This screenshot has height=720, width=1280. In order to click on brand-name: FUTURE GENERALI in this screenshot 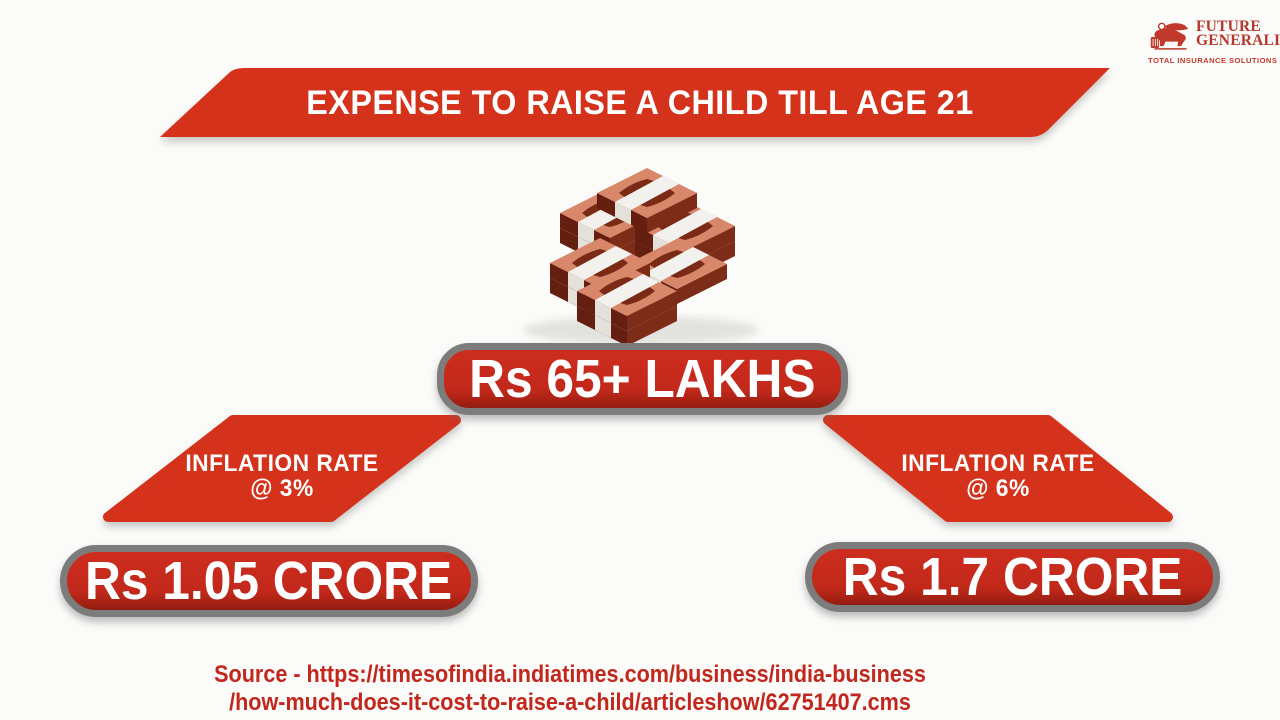, I will do `click(1238, 33)`.